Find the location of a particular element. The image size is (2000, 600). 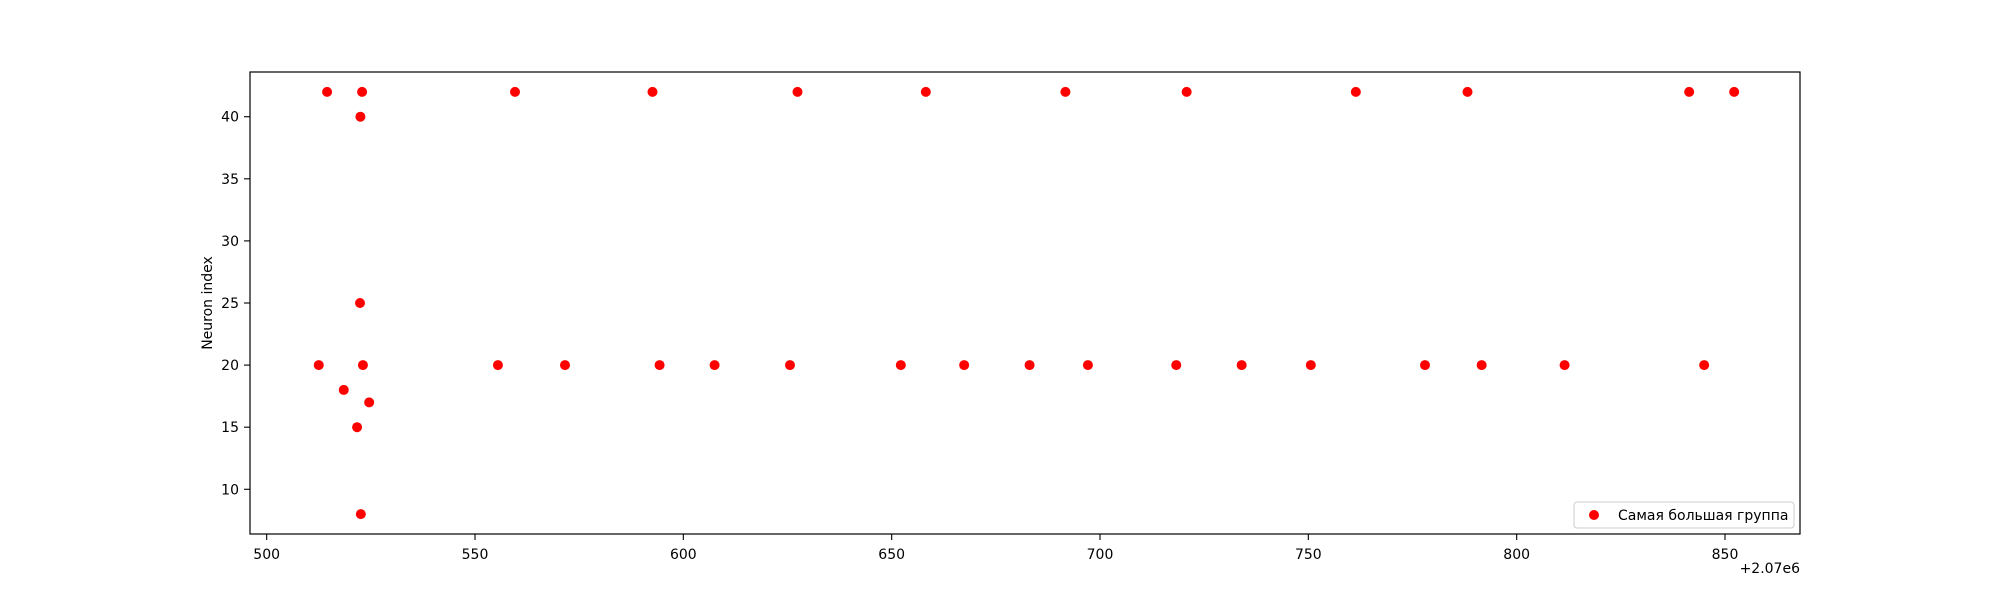

legend-marker is located at coordinates (1594, 515).